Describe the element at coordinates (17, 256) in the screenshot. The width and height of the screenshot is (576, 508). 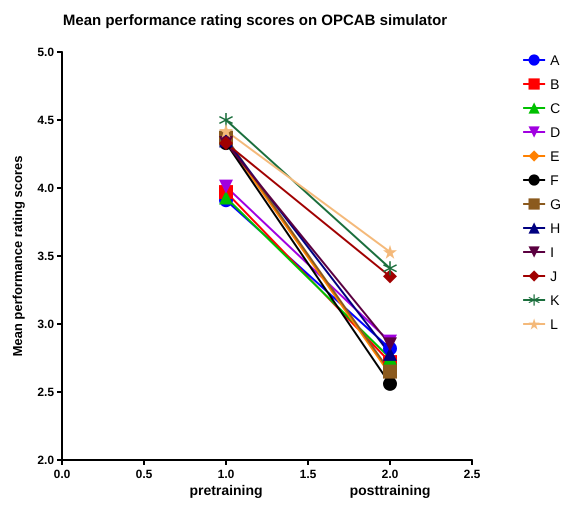
I see `y-axis-title: Mean performance rating scores` at that location.